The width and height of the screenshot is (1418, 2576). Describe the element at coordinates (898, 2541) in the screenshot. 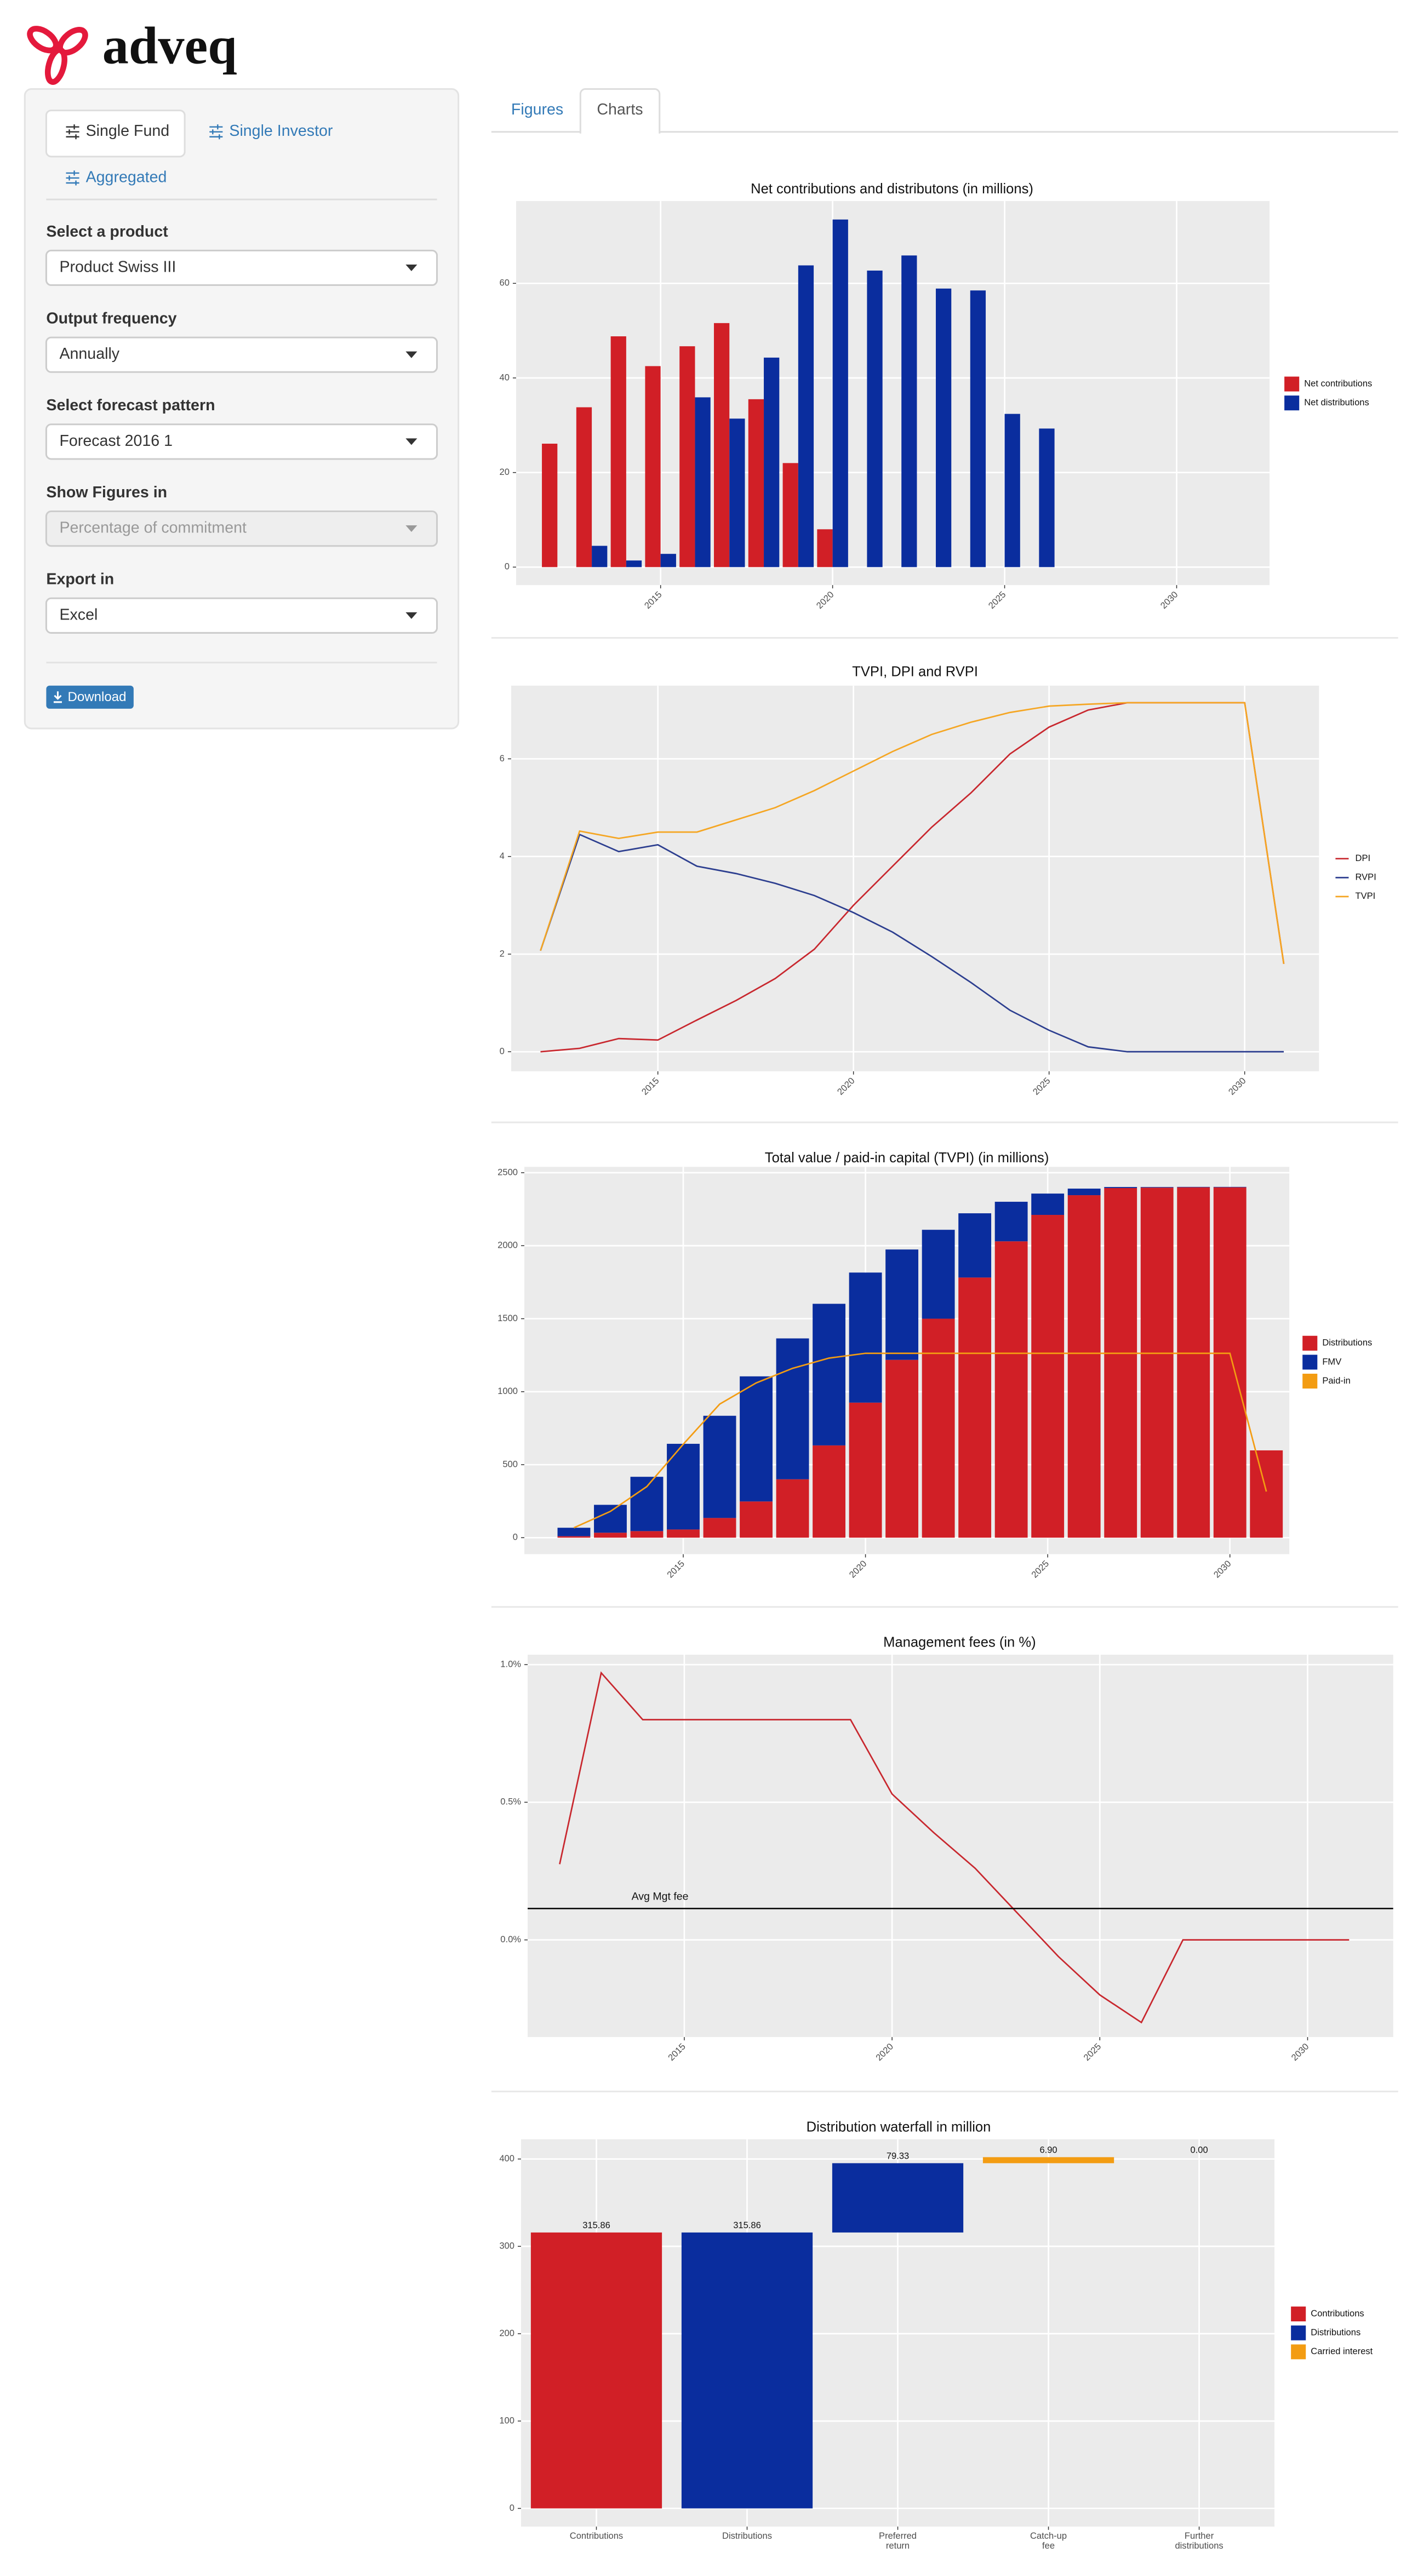

I see `x-tick-label: Preferred return` at that location.